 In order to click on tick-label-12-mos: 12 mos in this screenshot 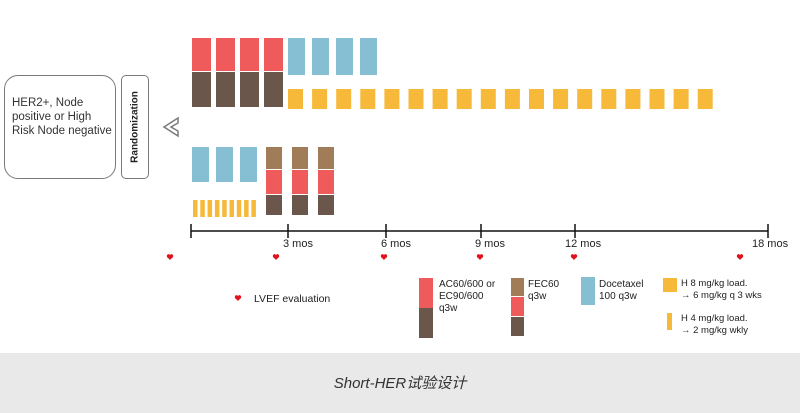, I will do `click(583, 244)`.